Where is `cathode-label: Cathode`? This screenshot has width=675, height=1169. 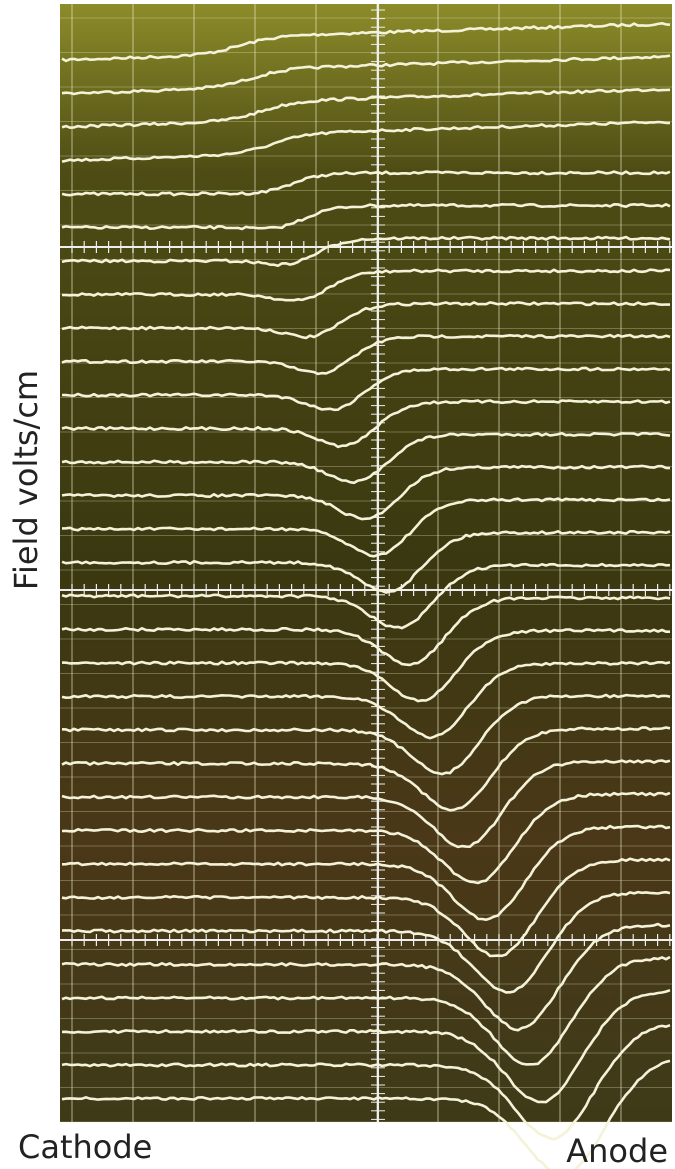 cathode-label: Cathode is located at coordinates (85, 1147).